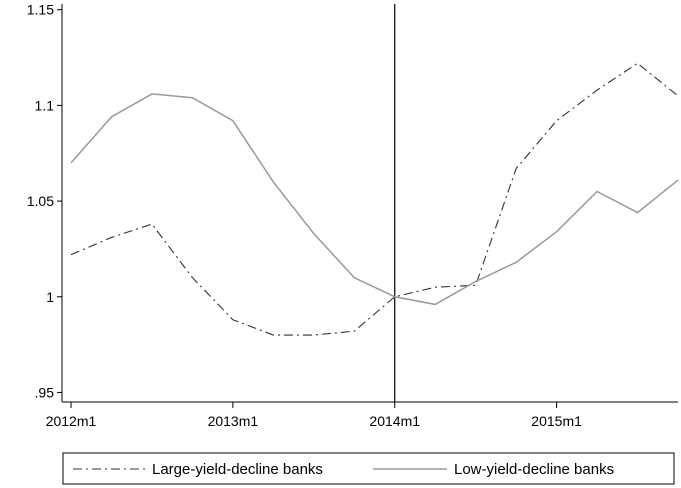 The height and width of the screenshot is (488, 681). Describe the element at coordinates (40, 10) in the screenshot. I see `y-tick-label: 1.15` at that location.